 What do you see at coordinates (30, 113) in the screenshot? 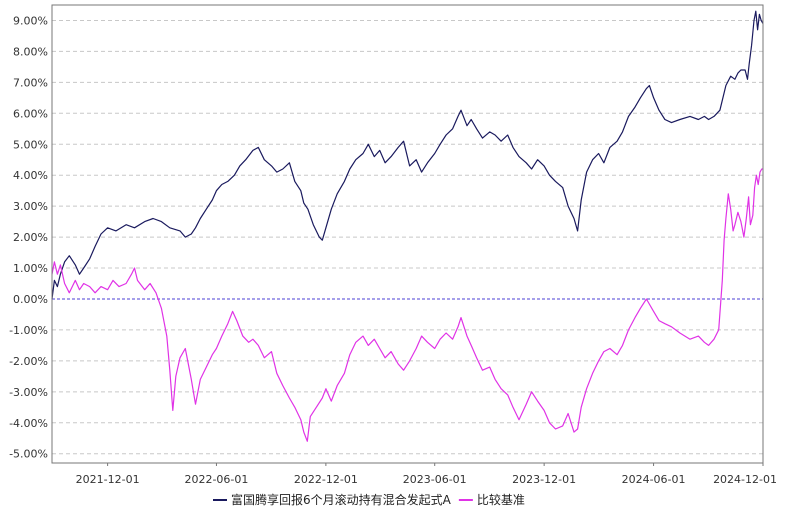
I see `y-tick-label: 6.00%` at bounding box center [30, 113].